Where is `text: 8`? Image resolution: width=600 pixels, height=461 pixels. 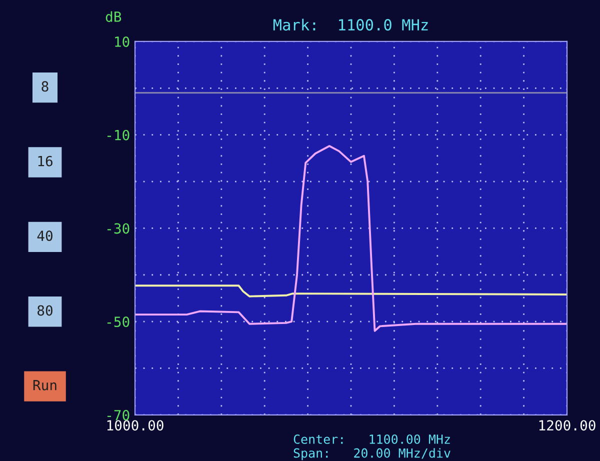 text: 8 is located at coordinates (45, 86).